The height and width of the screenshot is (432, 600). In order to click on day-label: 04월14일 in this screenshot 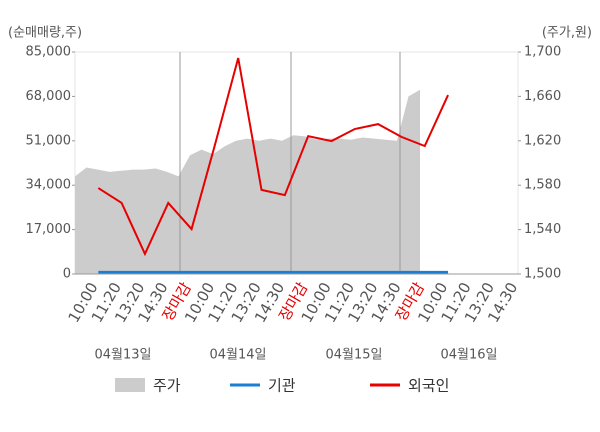, I will do `click(237, 355)`.